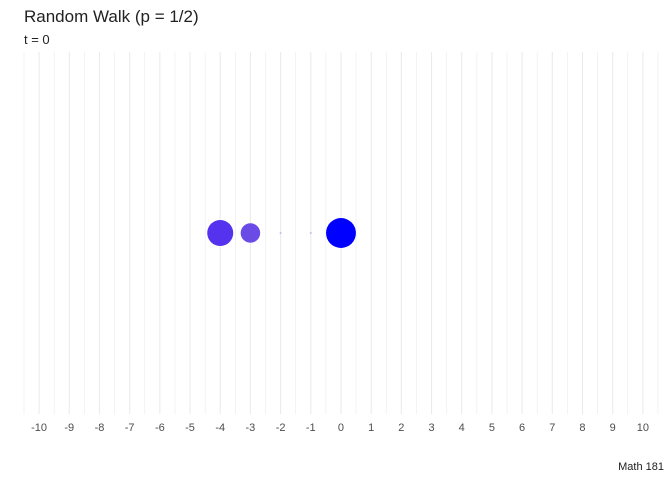  Describe the element at coordinates (220, 428) in the screenshot. I see `x-tick-label: -4` at that location.